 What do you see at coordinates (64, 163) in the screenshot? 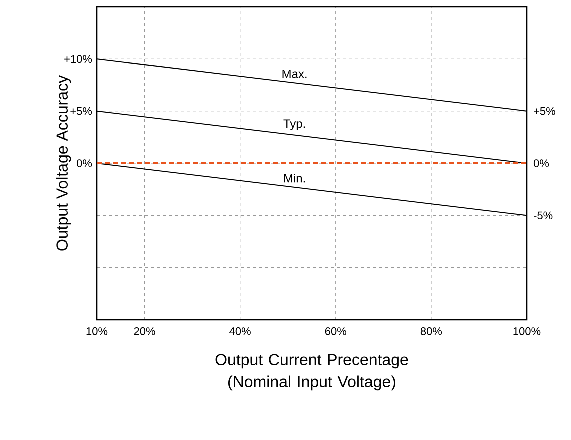
I see `y-axis-title: Output Voltage Accuracy` at bounding box center [64, 163].